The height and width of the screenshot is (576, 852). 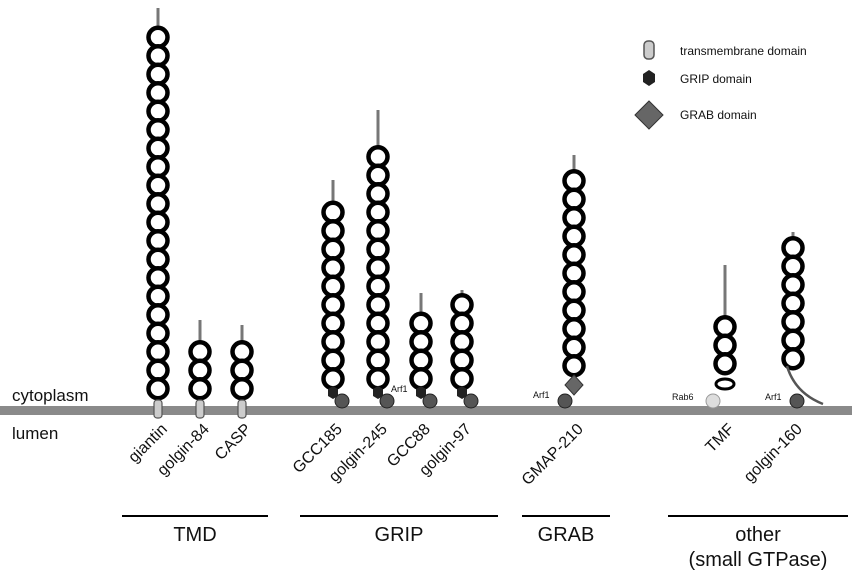 What do you see at coordinates (649, 78) in the screenshot?
I see `legend-grip-icon` at bounding box center [649, 78].